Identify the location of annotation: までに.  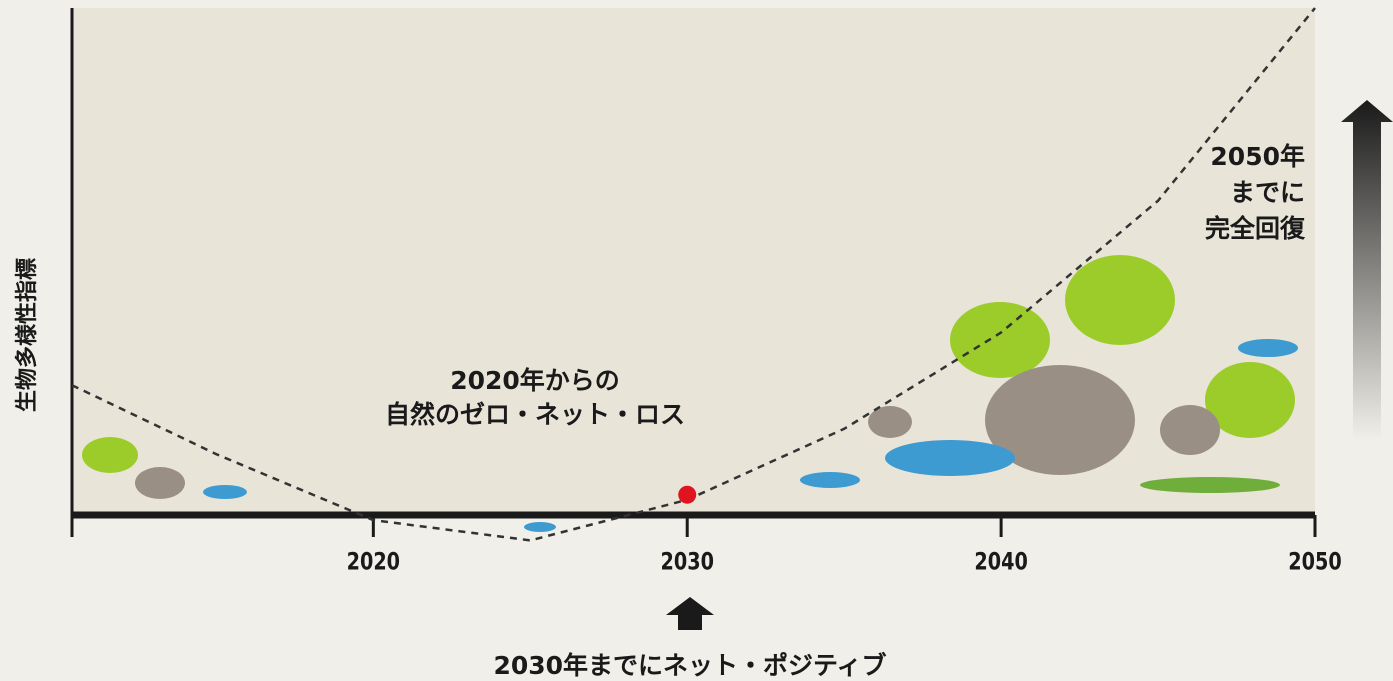
(1267, 192).